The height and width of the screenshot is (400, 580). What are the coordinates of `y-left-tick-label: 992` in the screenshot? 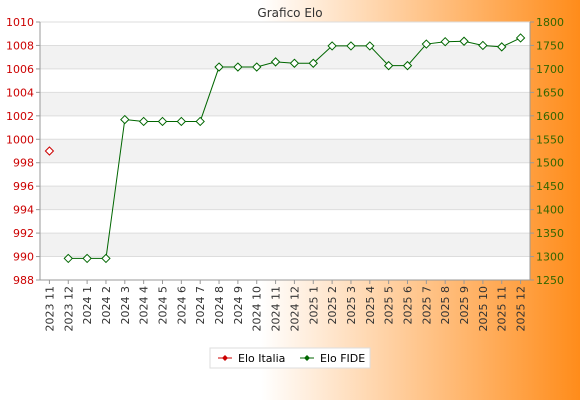 It's located at (23, 233).